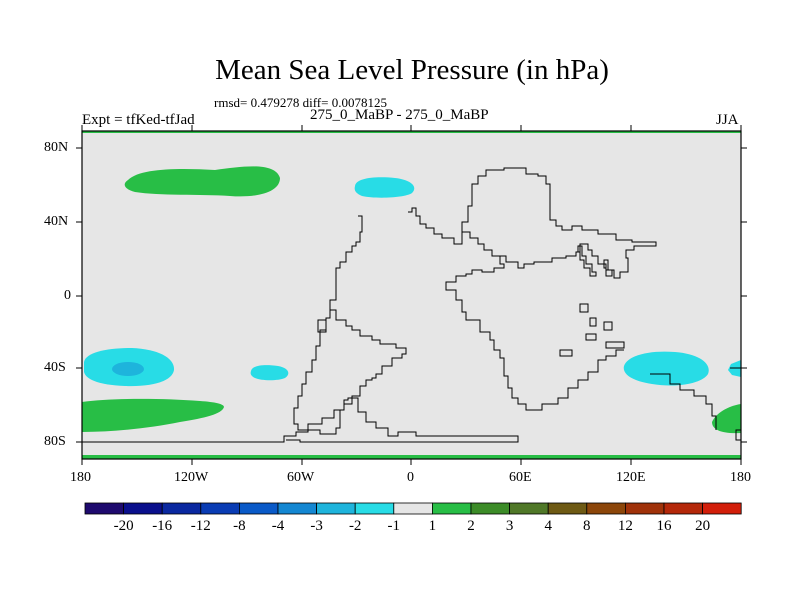 Image resolution: width=800 pixels, height=600 pixels. I want to click on colorbar-label: 3, so click(509, 526).